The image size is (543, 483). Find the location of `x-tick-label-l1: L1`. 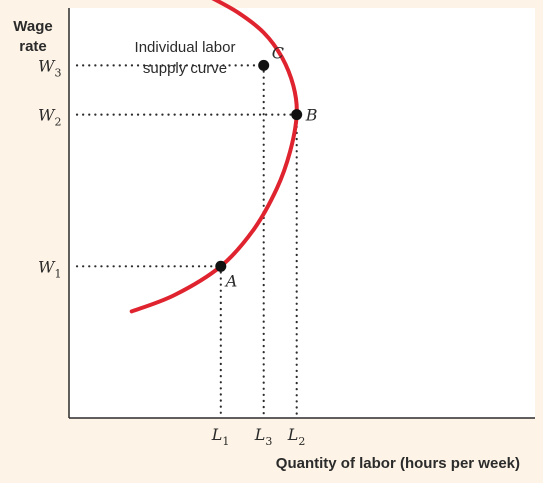

x-tick-label-l1: L1 is located at coordinates (220, 436).